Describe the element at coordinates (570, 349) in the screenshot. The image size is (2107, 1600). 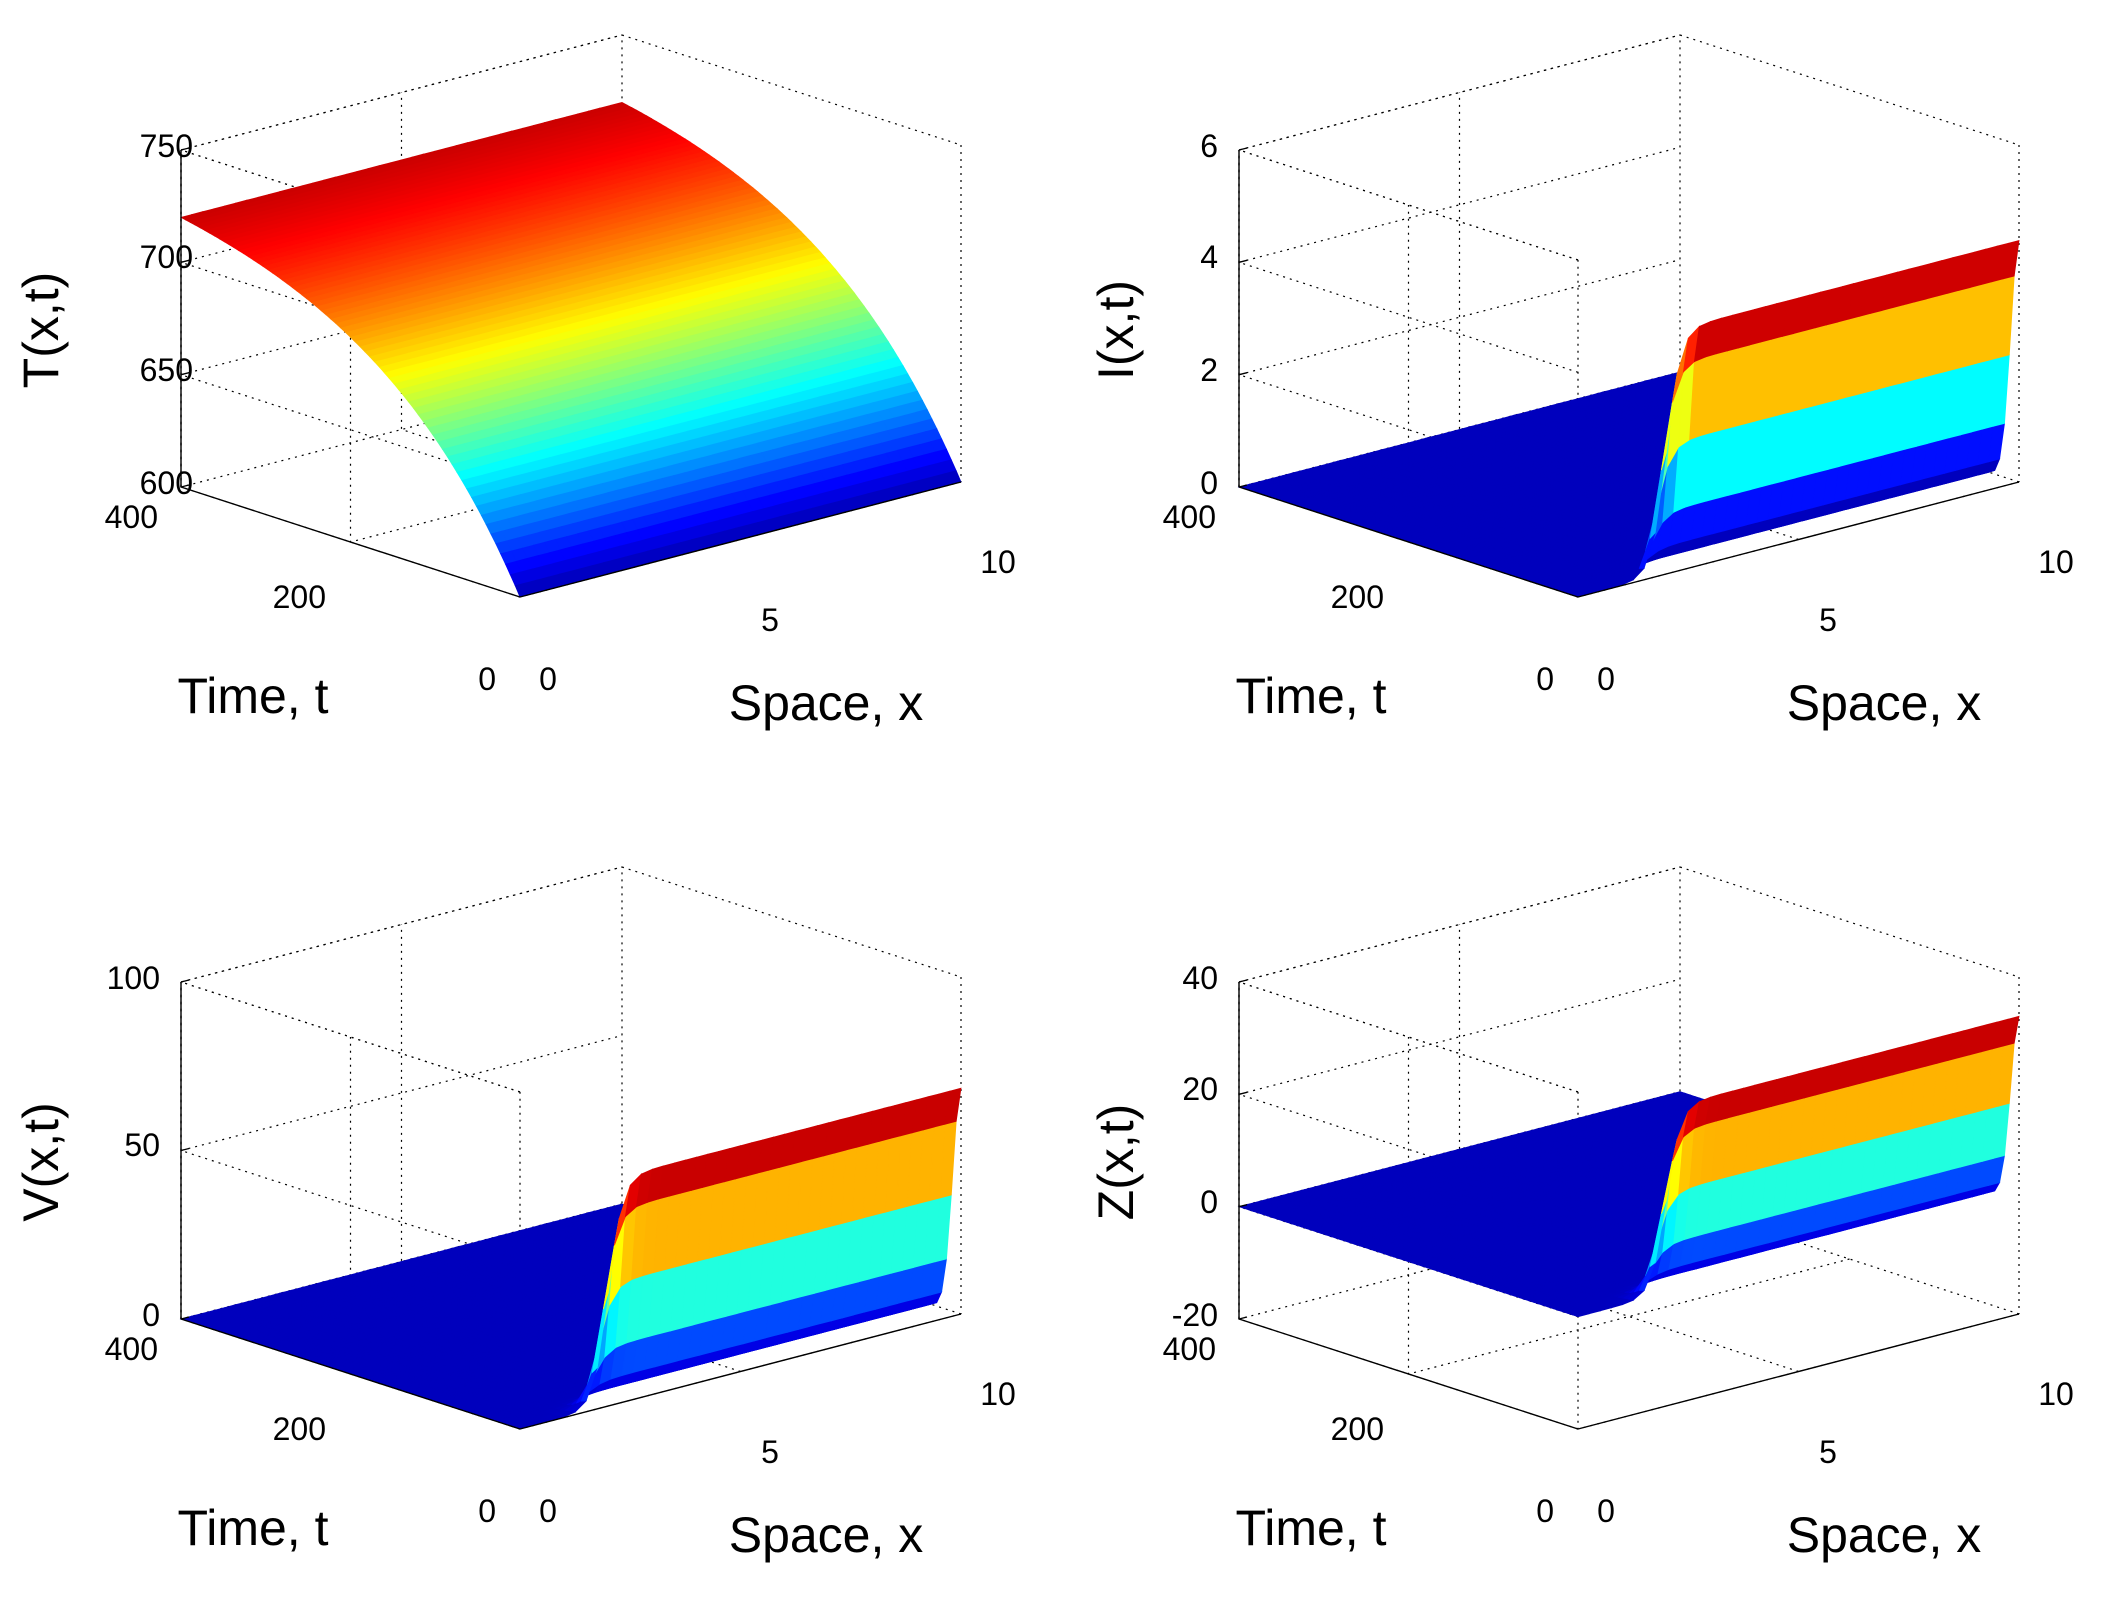
I see `surface-T` at that location.